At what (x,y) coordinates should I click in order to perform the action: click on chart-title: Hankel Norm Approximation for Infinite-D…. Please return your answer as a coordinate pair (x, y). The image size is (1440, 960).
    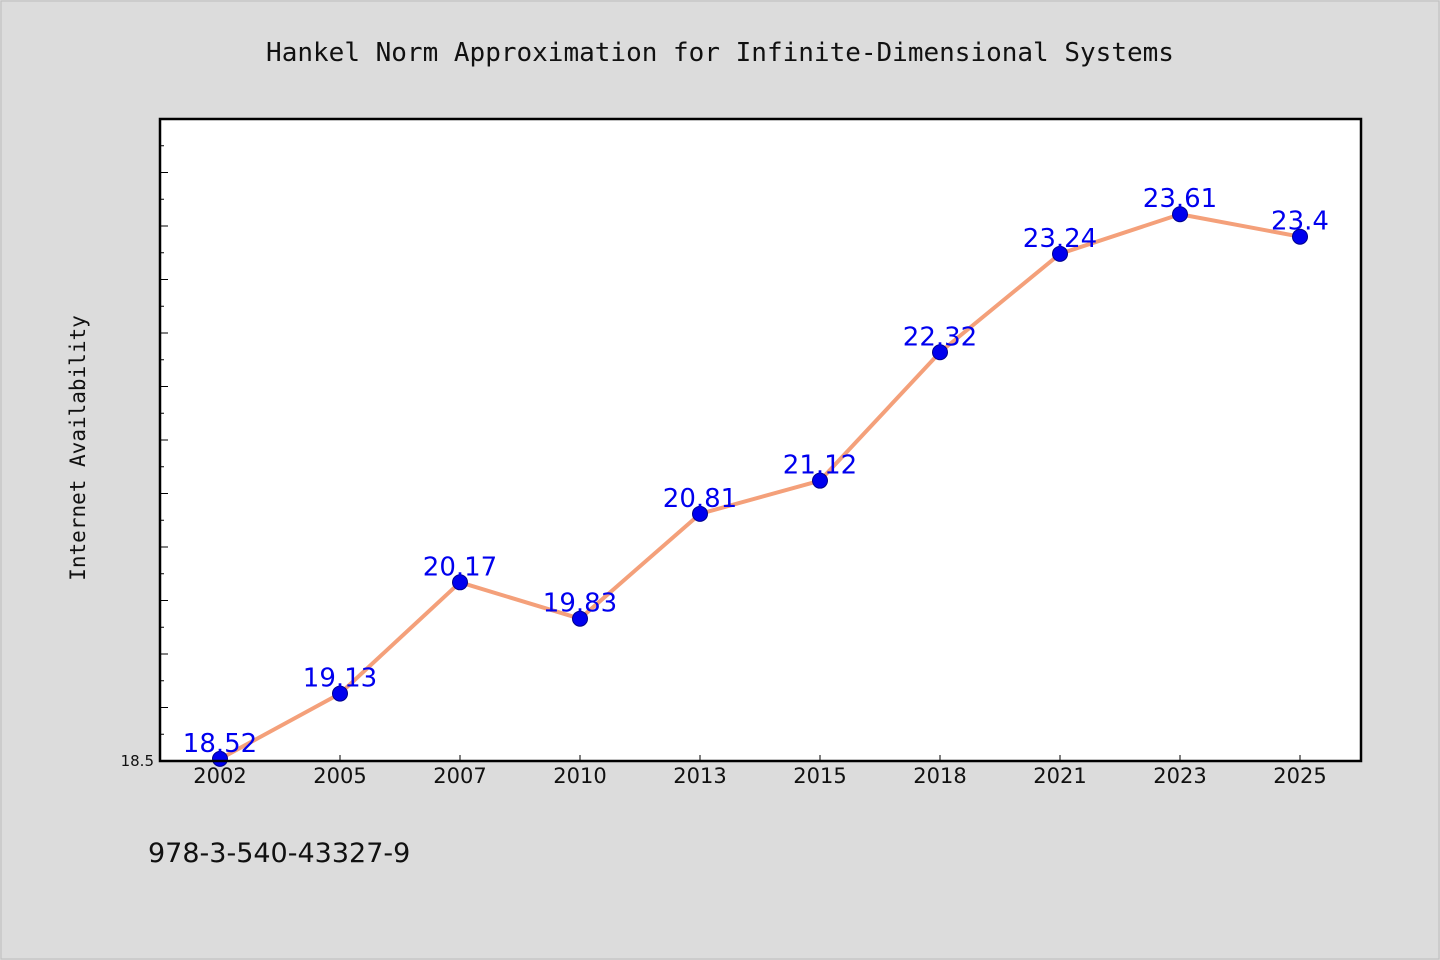
    Looking at the image, I should click on (720, 53).